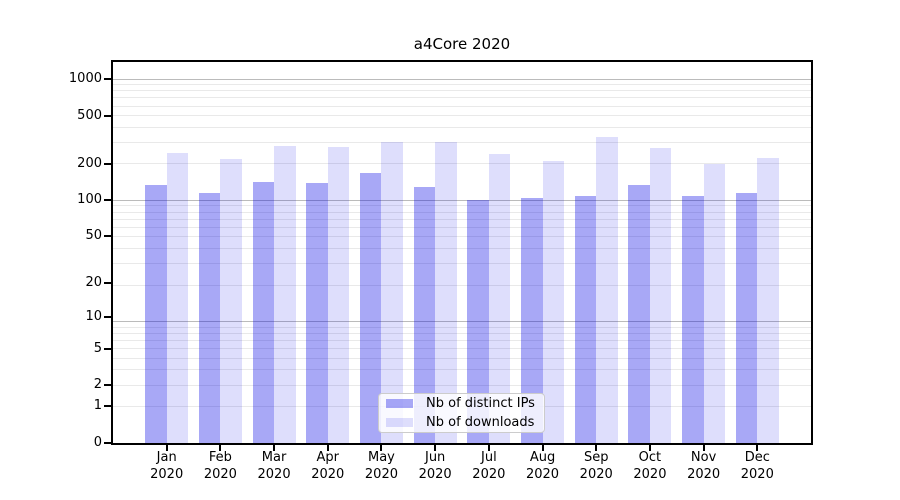 The image size is (900, 500). What do you see at coordinates (89, 199) in the screenshot?
I see `y-tick-label: 100` at bounding box center [89, 199].